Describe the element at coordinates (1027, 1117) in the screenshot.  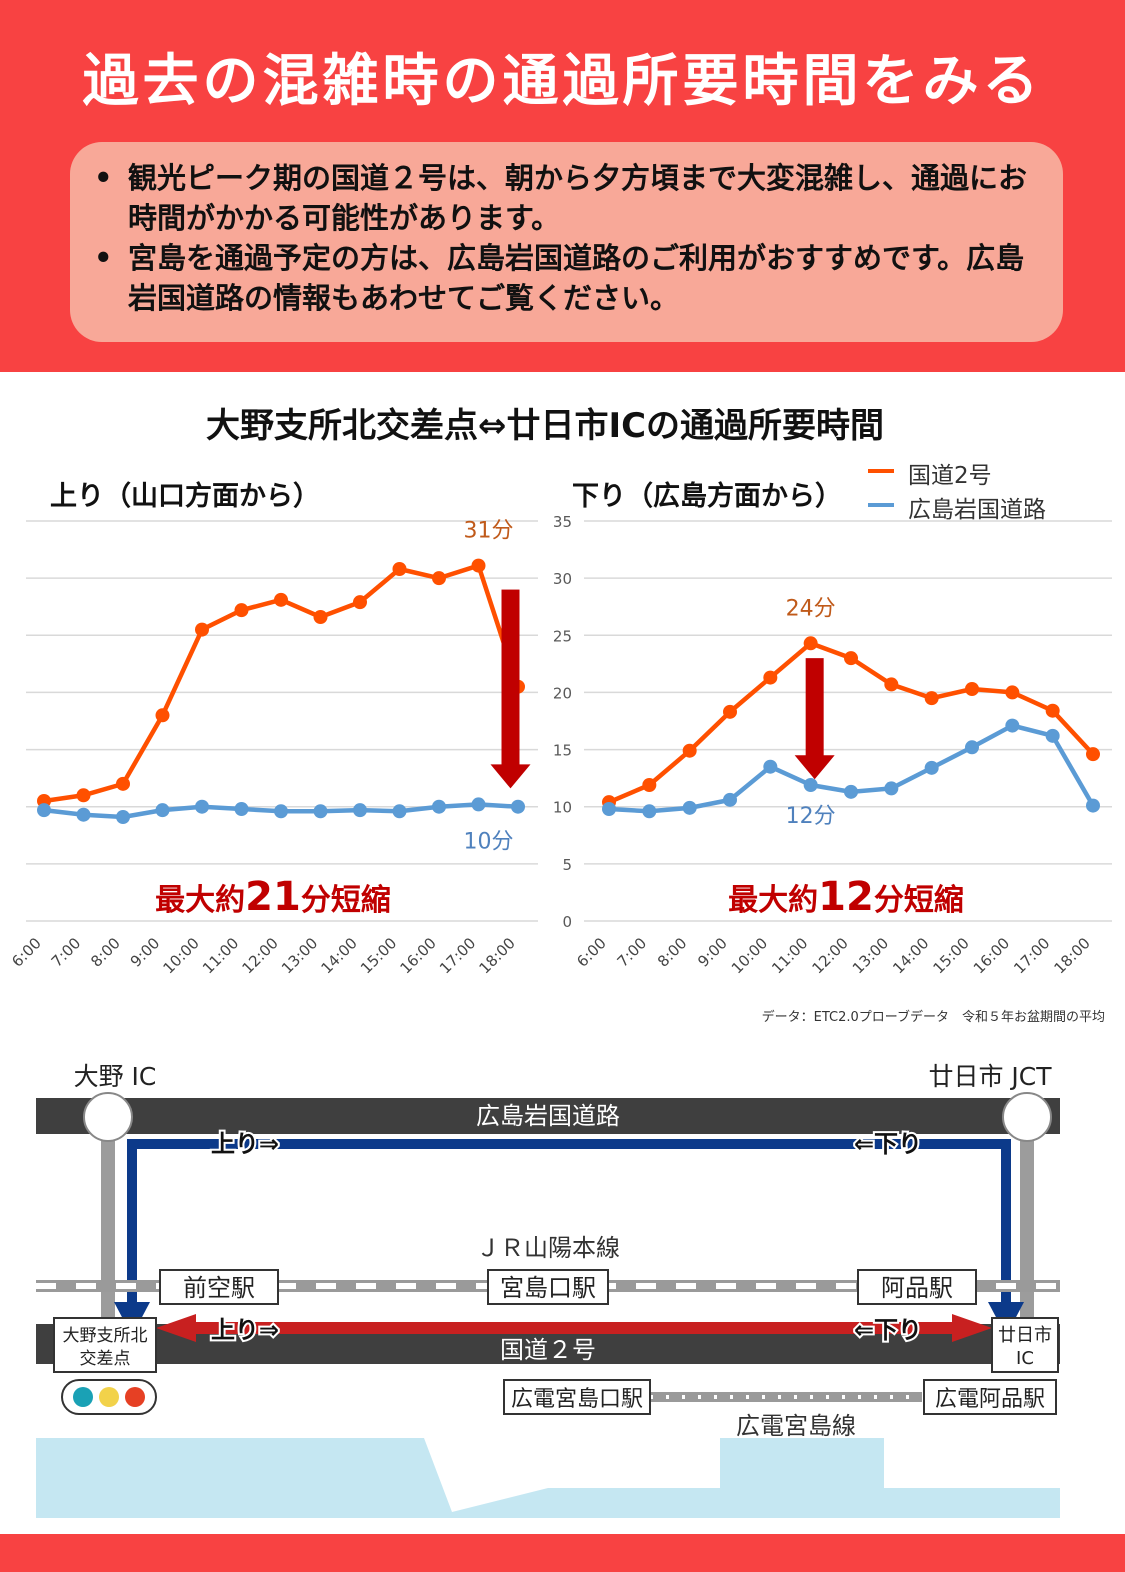
I see `hatsukaichi-jct-node` at that location.